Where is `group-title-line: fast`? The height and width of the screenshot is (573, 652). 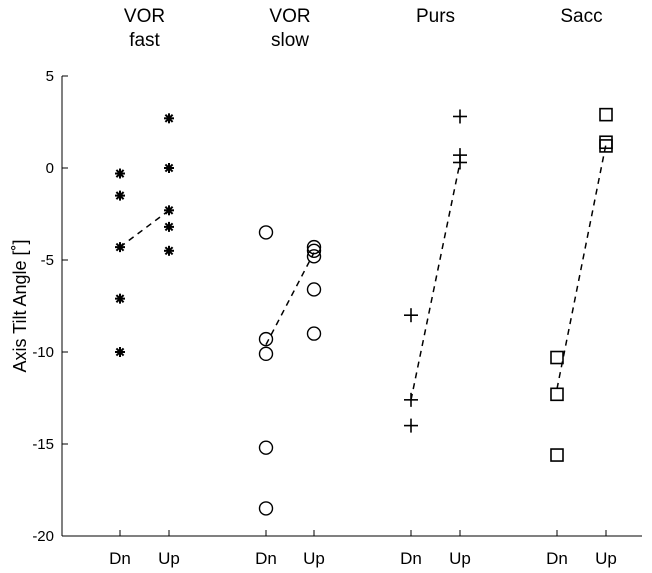
group-title-line: fast is located at coordinates (144, 40).